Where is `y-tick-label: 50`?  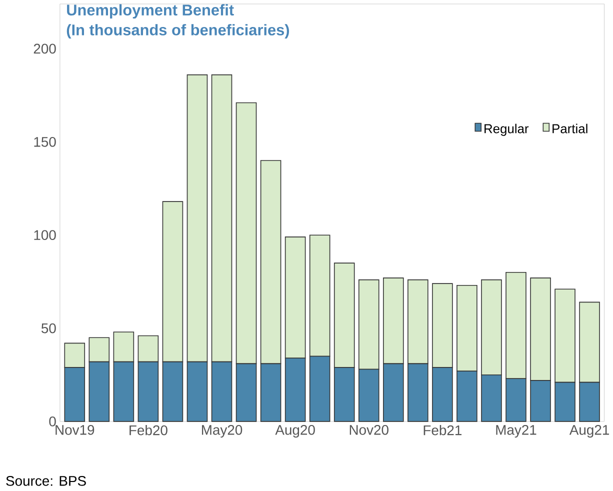
y-tick-label: 50 is located at coordinates (48, 328).